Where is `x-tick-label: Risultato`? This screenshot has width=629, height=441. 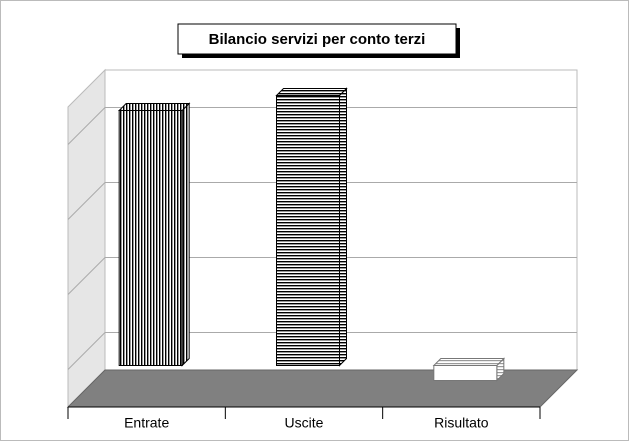 x-tick-label: Risultato is located at coordinates (461, 423).